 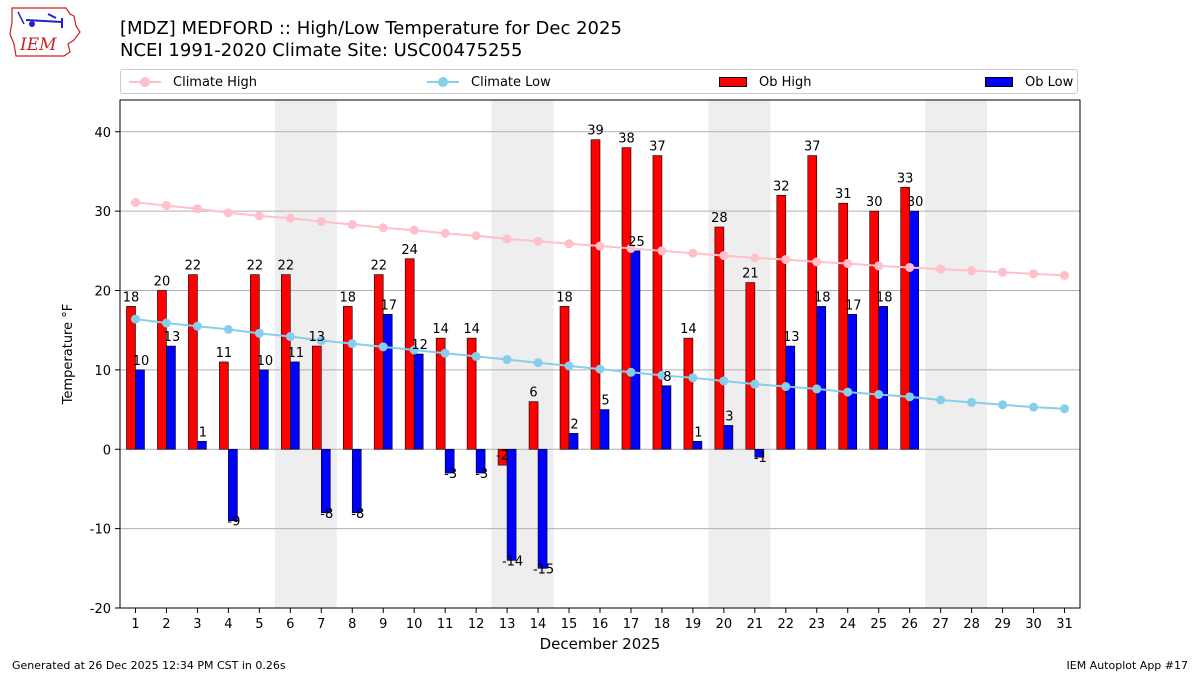 What do you see at coordinates (878, 624) in the screenshot?
I see `x-tick-label: 25` at bounding box center [878, 624].